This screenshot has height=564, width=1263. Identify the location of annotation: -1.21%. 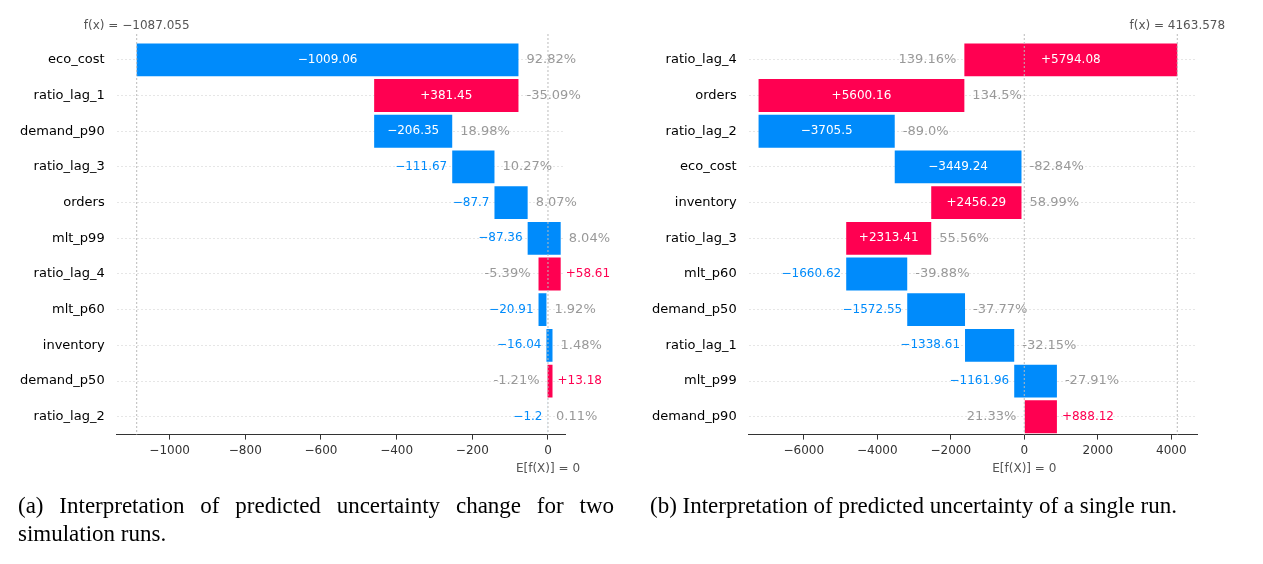
(516, 380).